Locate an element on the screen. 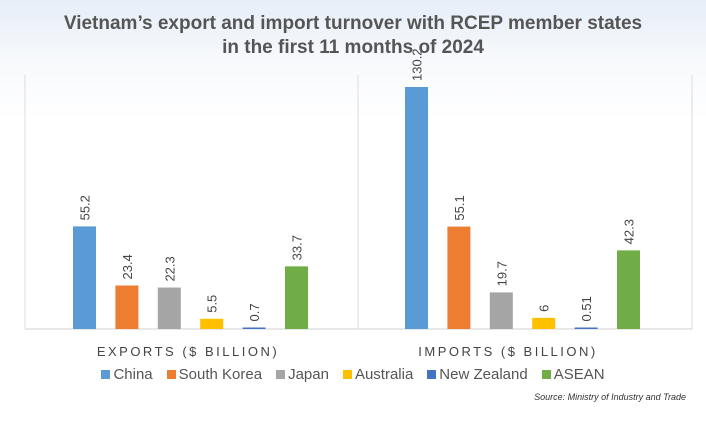 This screenshot has height=422, width=706. legend-item: New Zealand is located at coordinates (477, 374).